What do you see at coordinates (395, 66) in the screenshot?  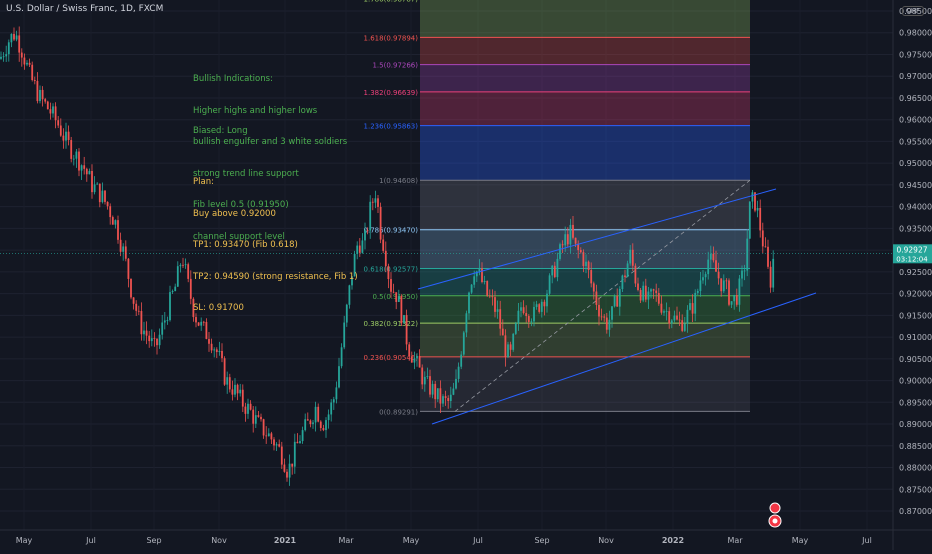 I see `fib-level-label: 1.5(0.97266)` at bounding box center [395, 66].